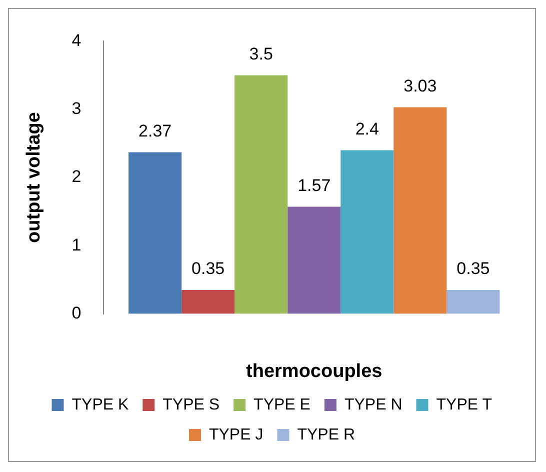 The height and width of the screenshot is (472, 546). Describe the element at coordinates (261, 54) in the screenshot. I see `data-label: 3.5` at that location.